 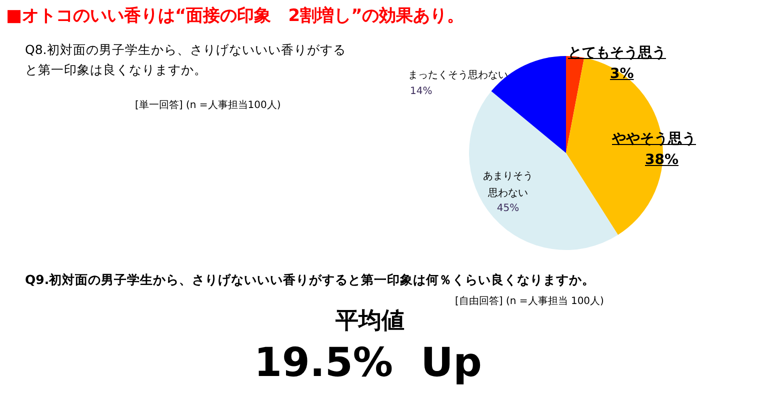 I want to click on text: [単一回答] (n =人事担当100人), so click(x=208, y=105).